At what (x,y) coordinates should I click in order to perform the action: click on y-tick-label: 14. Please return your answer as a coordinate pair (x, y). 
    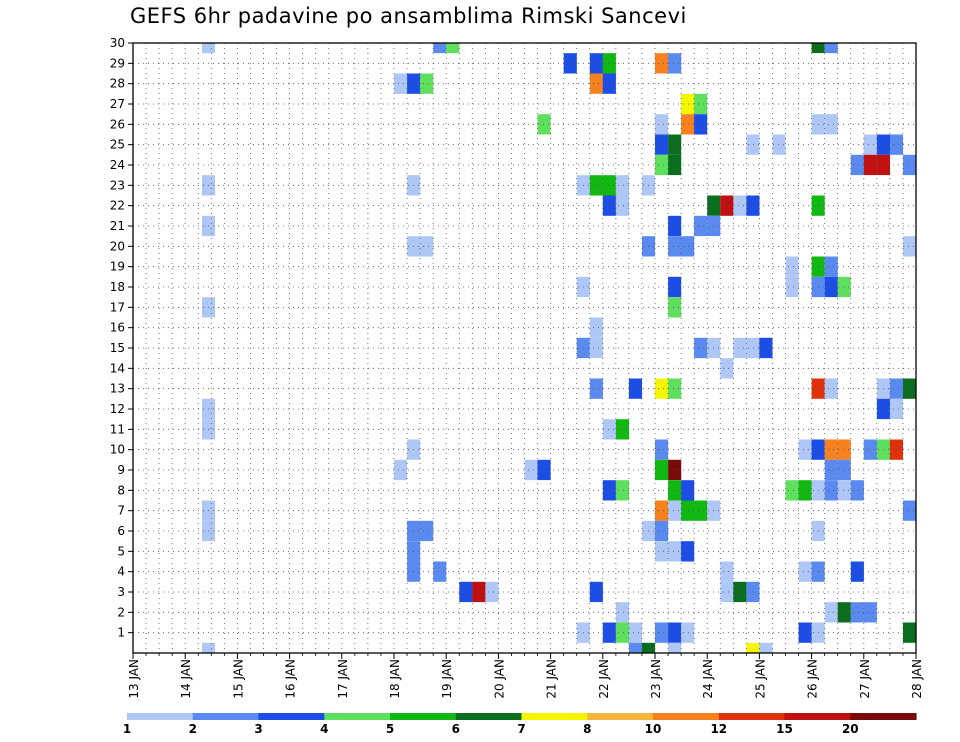
    Looking at the image, I should click on (117, 368).